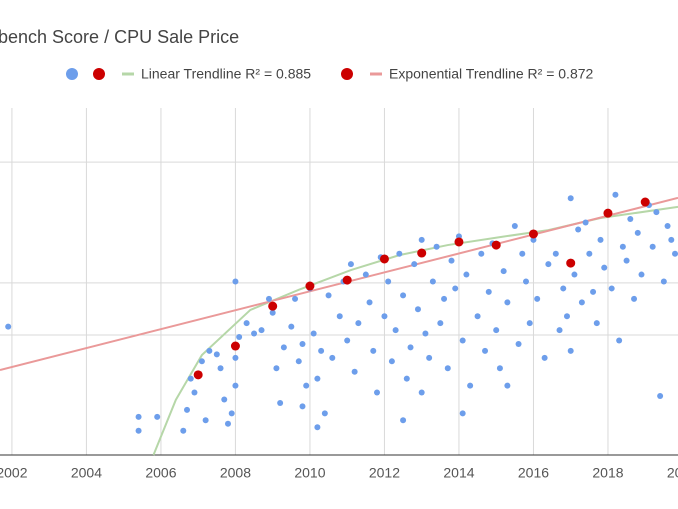 The image size is (678, 509). What do you see at coordinates (607, 473) in the screenshot?
I see `x-tick-label: 2018` at bounding box center [607, 473].